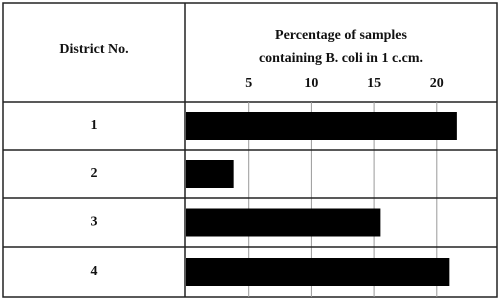  What do you see at coordinates (311, 83) in the screenshot?
I see `x-tick-label: 10` at bounding box center [311, 83].